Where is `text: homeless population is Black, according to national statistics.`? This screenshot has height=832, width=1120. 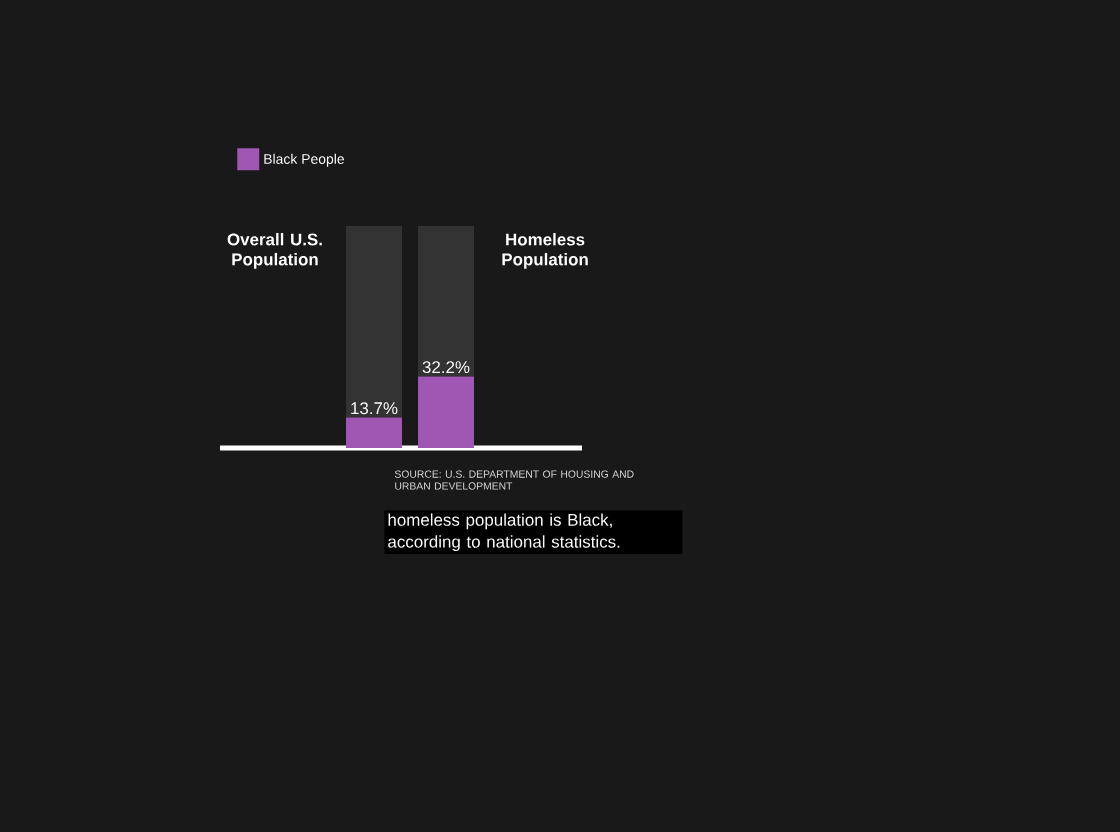 text: homeless population is Black, according to national statistics. is located at coordinates (504, 532).